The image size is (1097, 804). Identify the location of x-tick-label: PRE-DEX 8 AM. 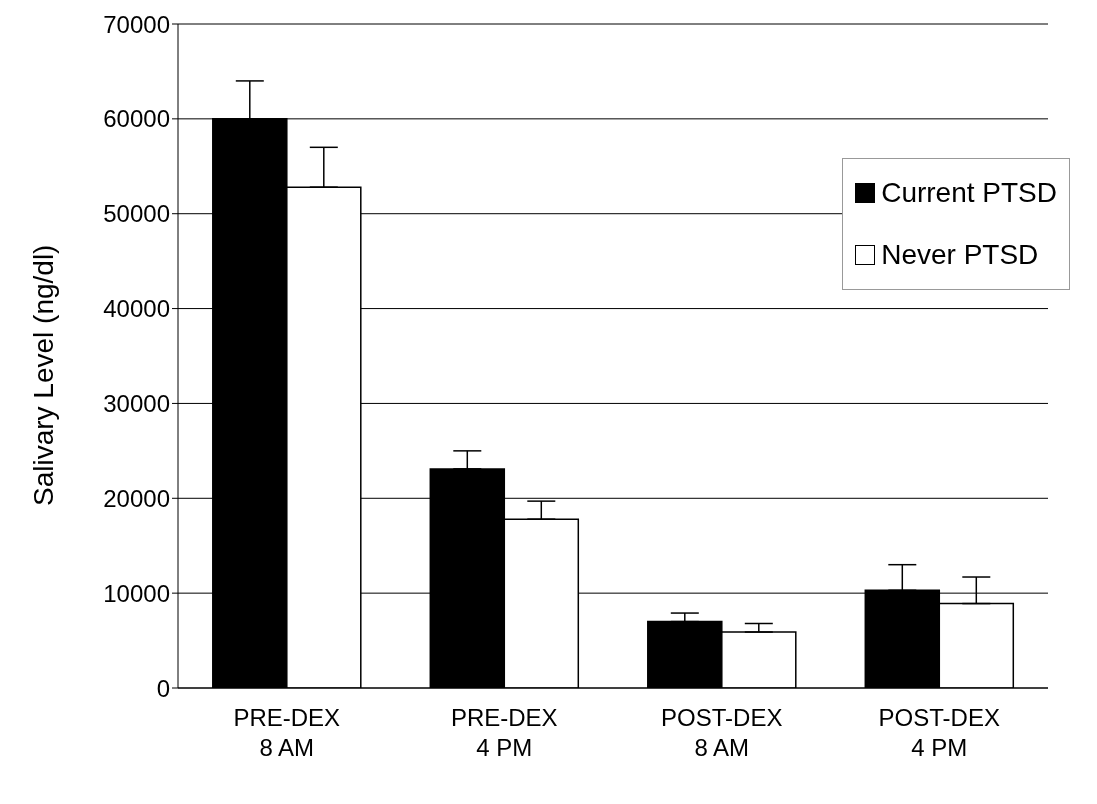
(287, 732).